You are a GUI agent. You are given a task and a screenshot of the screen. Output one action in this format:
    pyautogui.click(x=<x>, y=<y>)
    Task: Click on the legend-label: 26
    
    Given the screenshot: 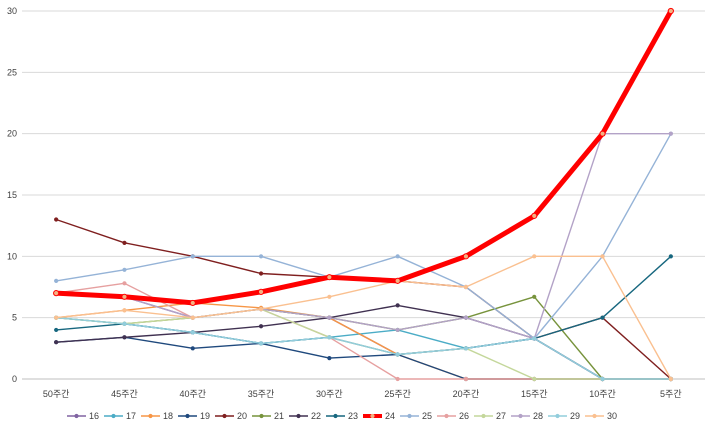 What is the action you would take?
    pyautogui.click(x=464, y=416)
    